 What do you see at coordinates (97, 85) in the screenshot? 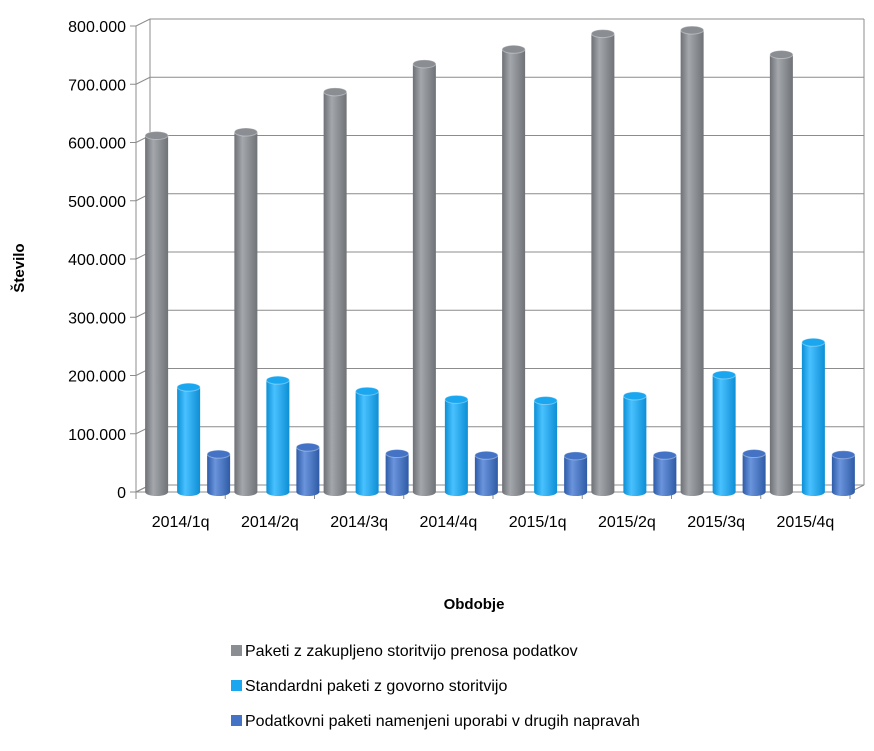
I see `y-tick-label: 700.000` at bounding box center [97, 85].